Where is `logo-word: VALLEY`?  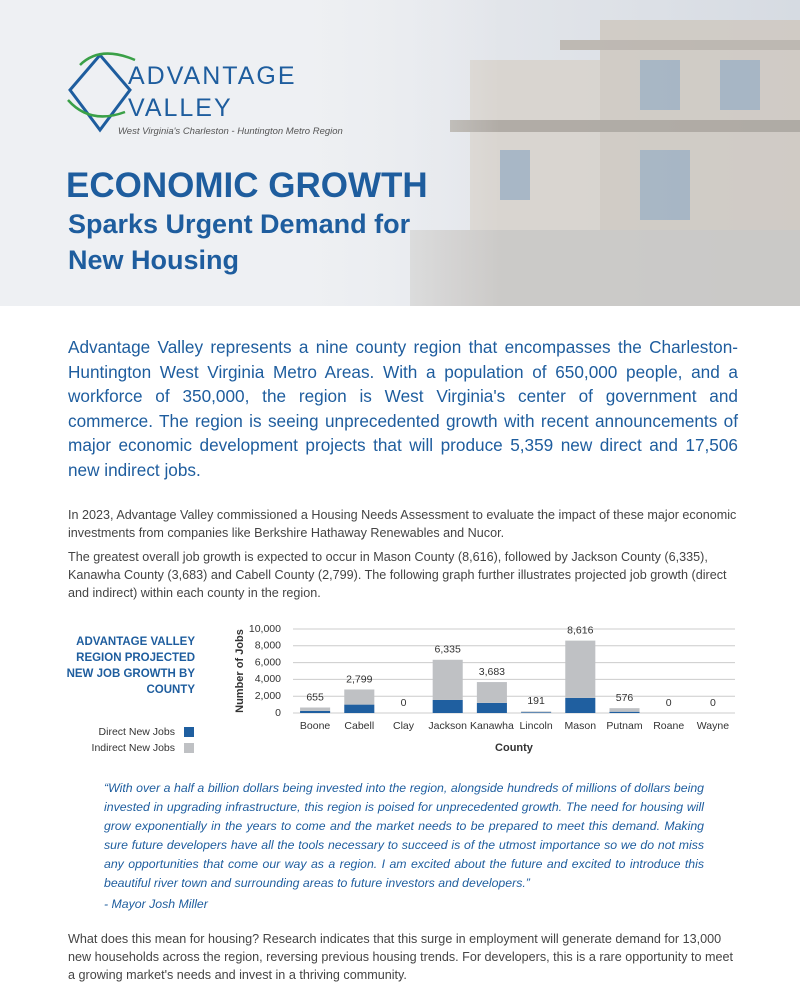
logo-word: VALLEY is located at coordinates (180, 108).